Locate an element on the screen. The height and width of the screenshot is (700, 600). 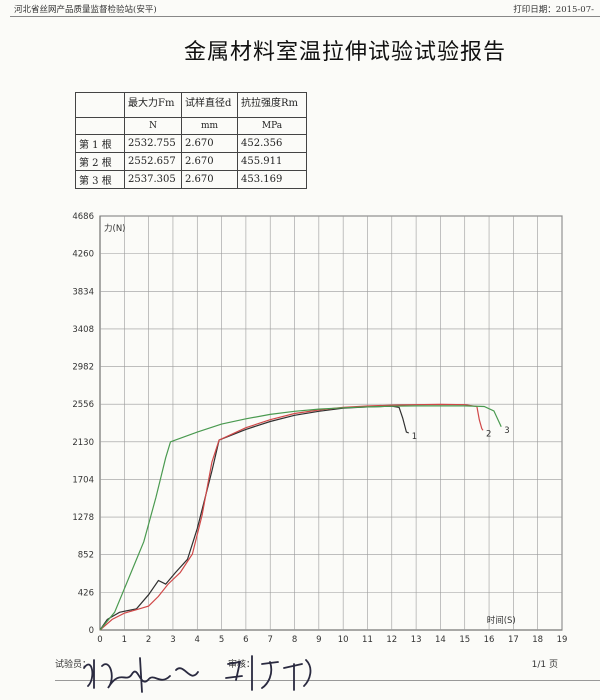
table-cell: 第 1 根 is located at coordinates (100, 143).